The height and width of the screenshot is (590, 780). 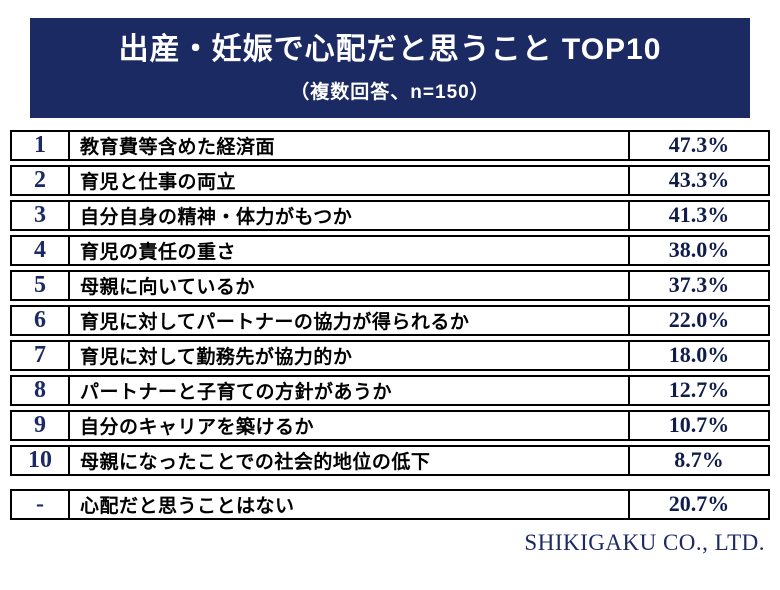 What do you see at coordinates (41, 285) in the screenshot?
I see `rank-cell: 5` at bounding box center [41, 285].